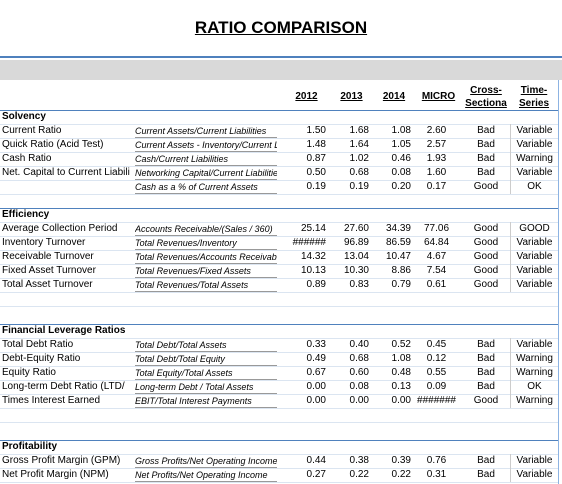 This screenshot has height=484, width=562. What do you see at coordinates (55, 474) in the screenshot?
I see `row-label: Net Profit Margin (NPM)` at bounding box center [55, 474].